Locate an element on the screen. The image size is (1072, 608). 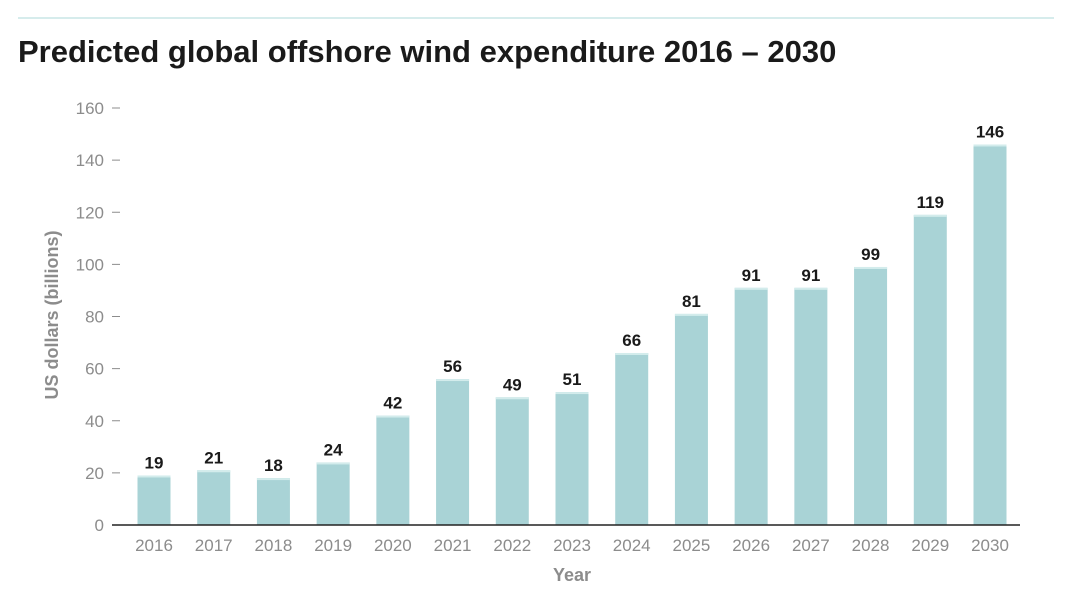
y-tick-label: 40 is located at coordinates (94, 421).